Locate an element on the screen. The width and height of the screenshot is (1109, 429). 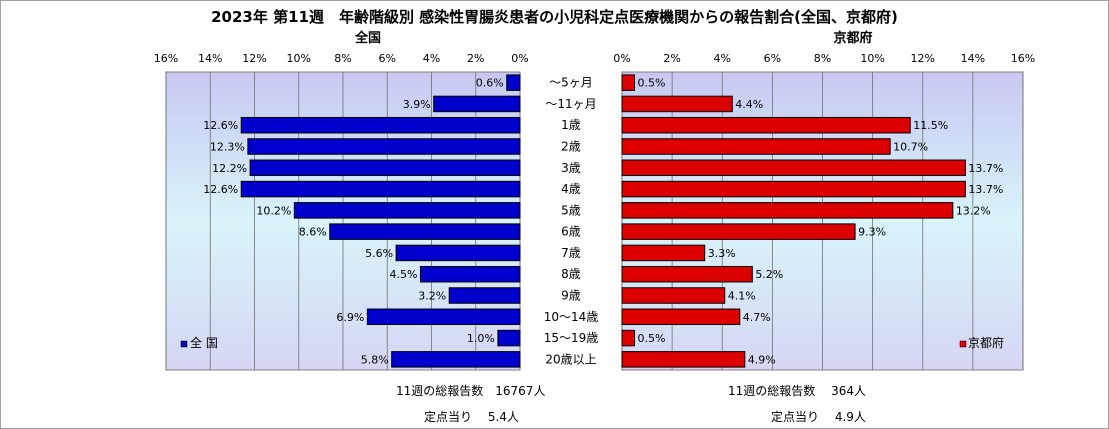
left-tick-label: 12% is located at coordinates (254, 58).